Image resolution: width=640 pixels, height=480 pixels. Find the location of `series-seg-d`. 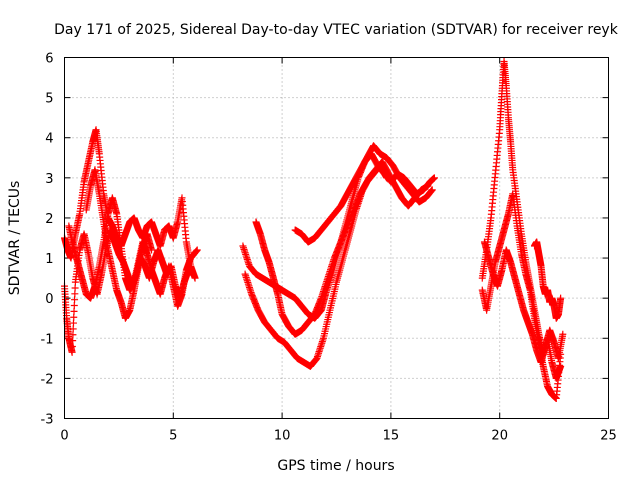

series-seg-d is located at coordinates (119, 244).